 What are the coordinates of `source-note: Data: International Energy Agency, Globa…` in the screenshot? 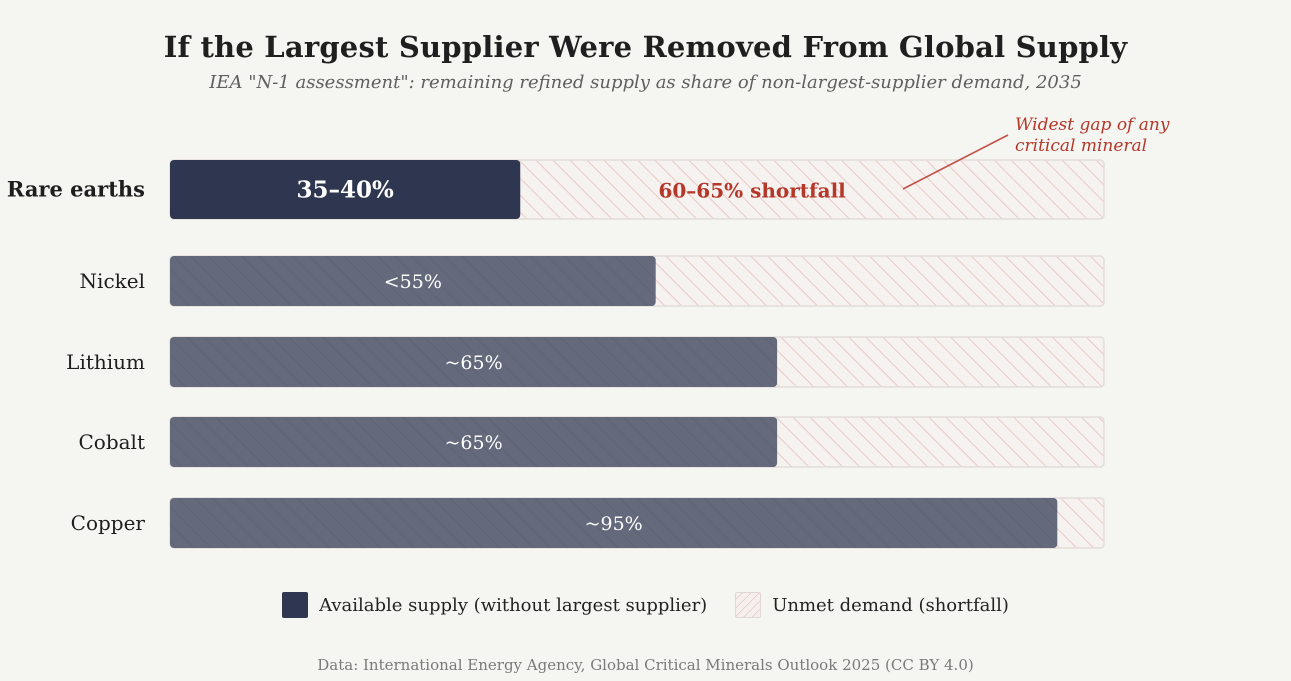 It's located at (645, 665).